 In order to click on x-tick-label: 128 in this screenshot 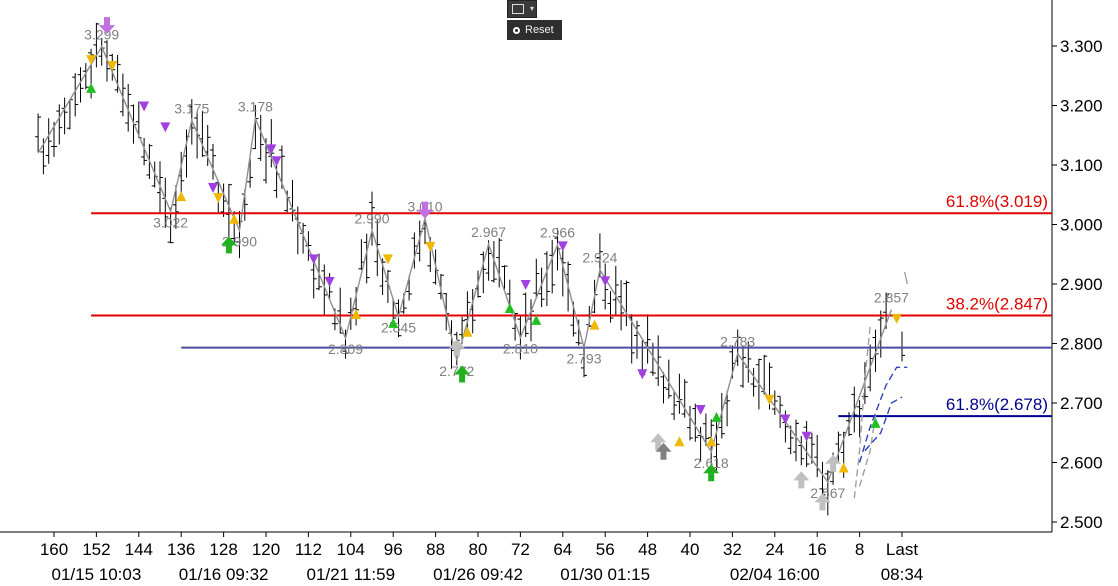, I will do `click(223, 549)`.